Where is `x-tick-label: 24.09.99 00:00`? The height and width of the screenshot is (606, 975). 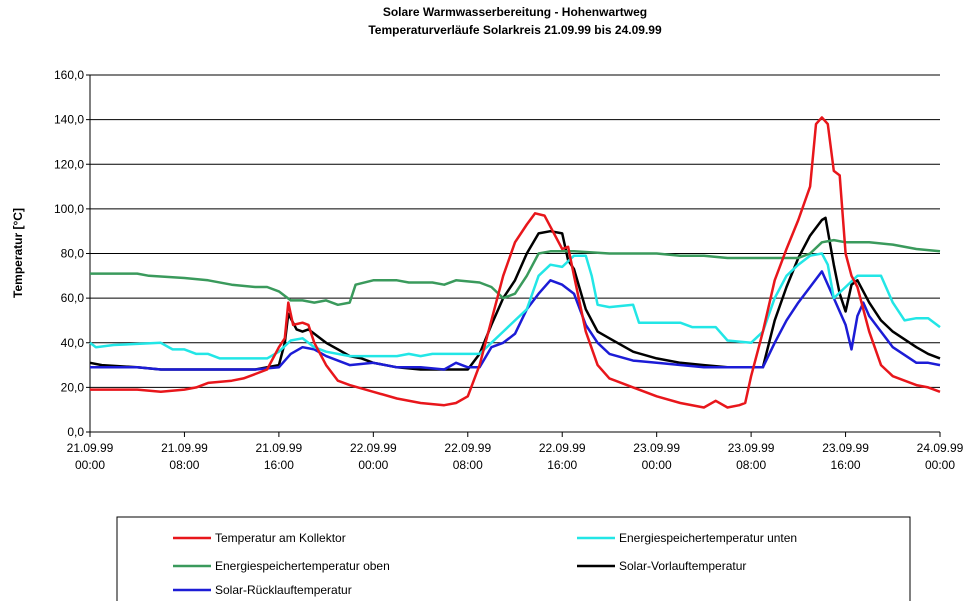 x-tick-label: 24.09.99 00:00 is located at coordinates (940, 456).